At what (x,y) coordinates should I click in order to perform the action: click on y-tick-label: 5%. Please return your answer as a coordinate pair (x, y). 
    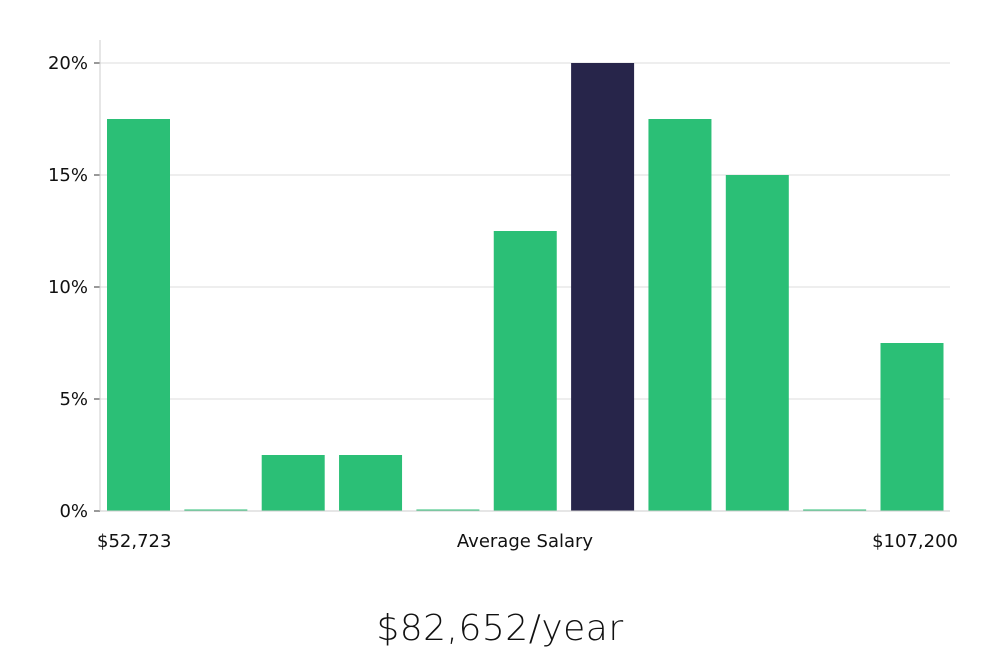
    Looking at the image, I should click on (73, 399).